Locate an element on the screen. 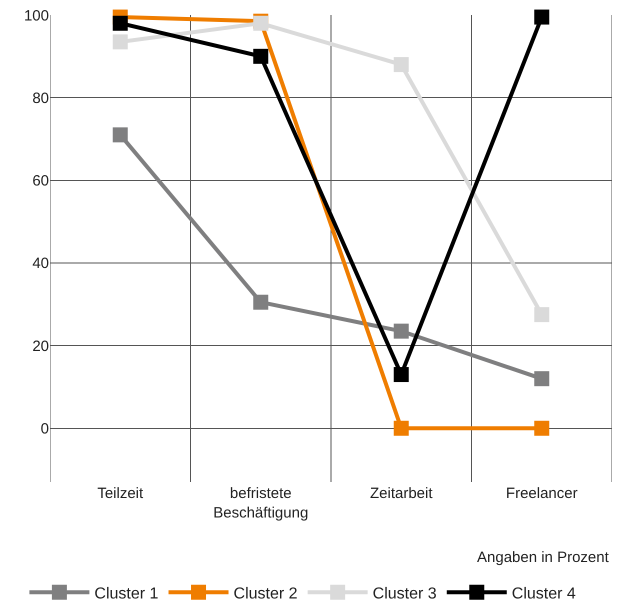 Image resolution: width=617 pixels, height=615 pixels. x-tick-label: Freelancer is located at coordinates (542, 493).